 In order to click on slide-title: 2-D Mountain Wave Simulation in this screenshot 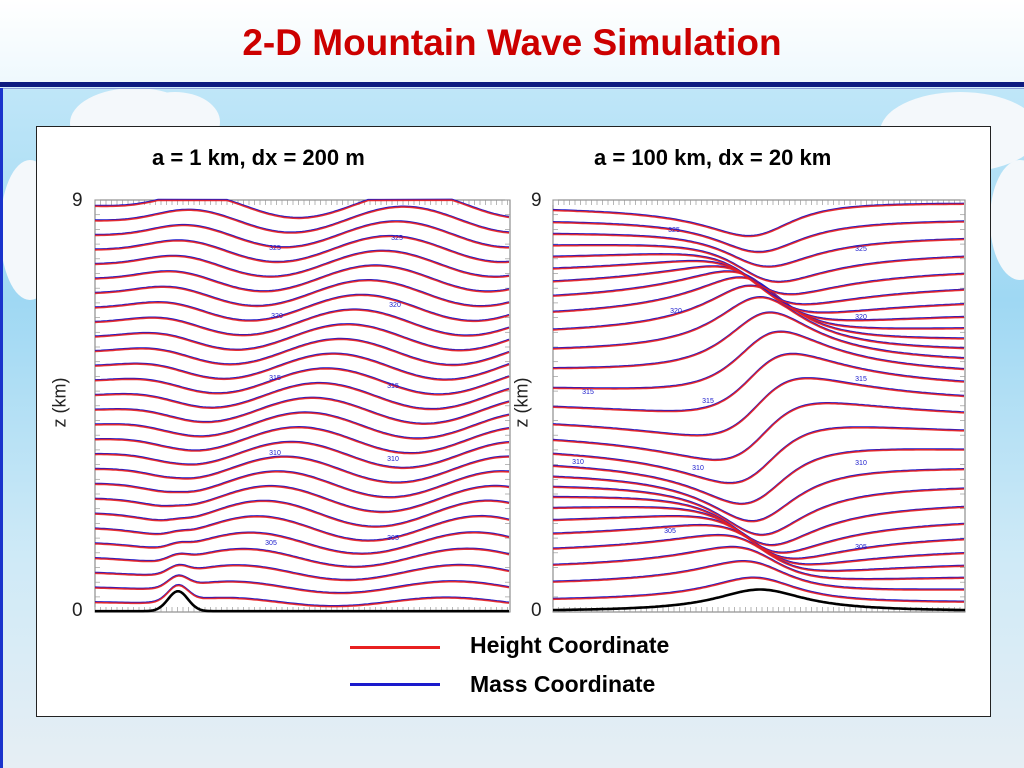, I will do `click(512, 42)`.